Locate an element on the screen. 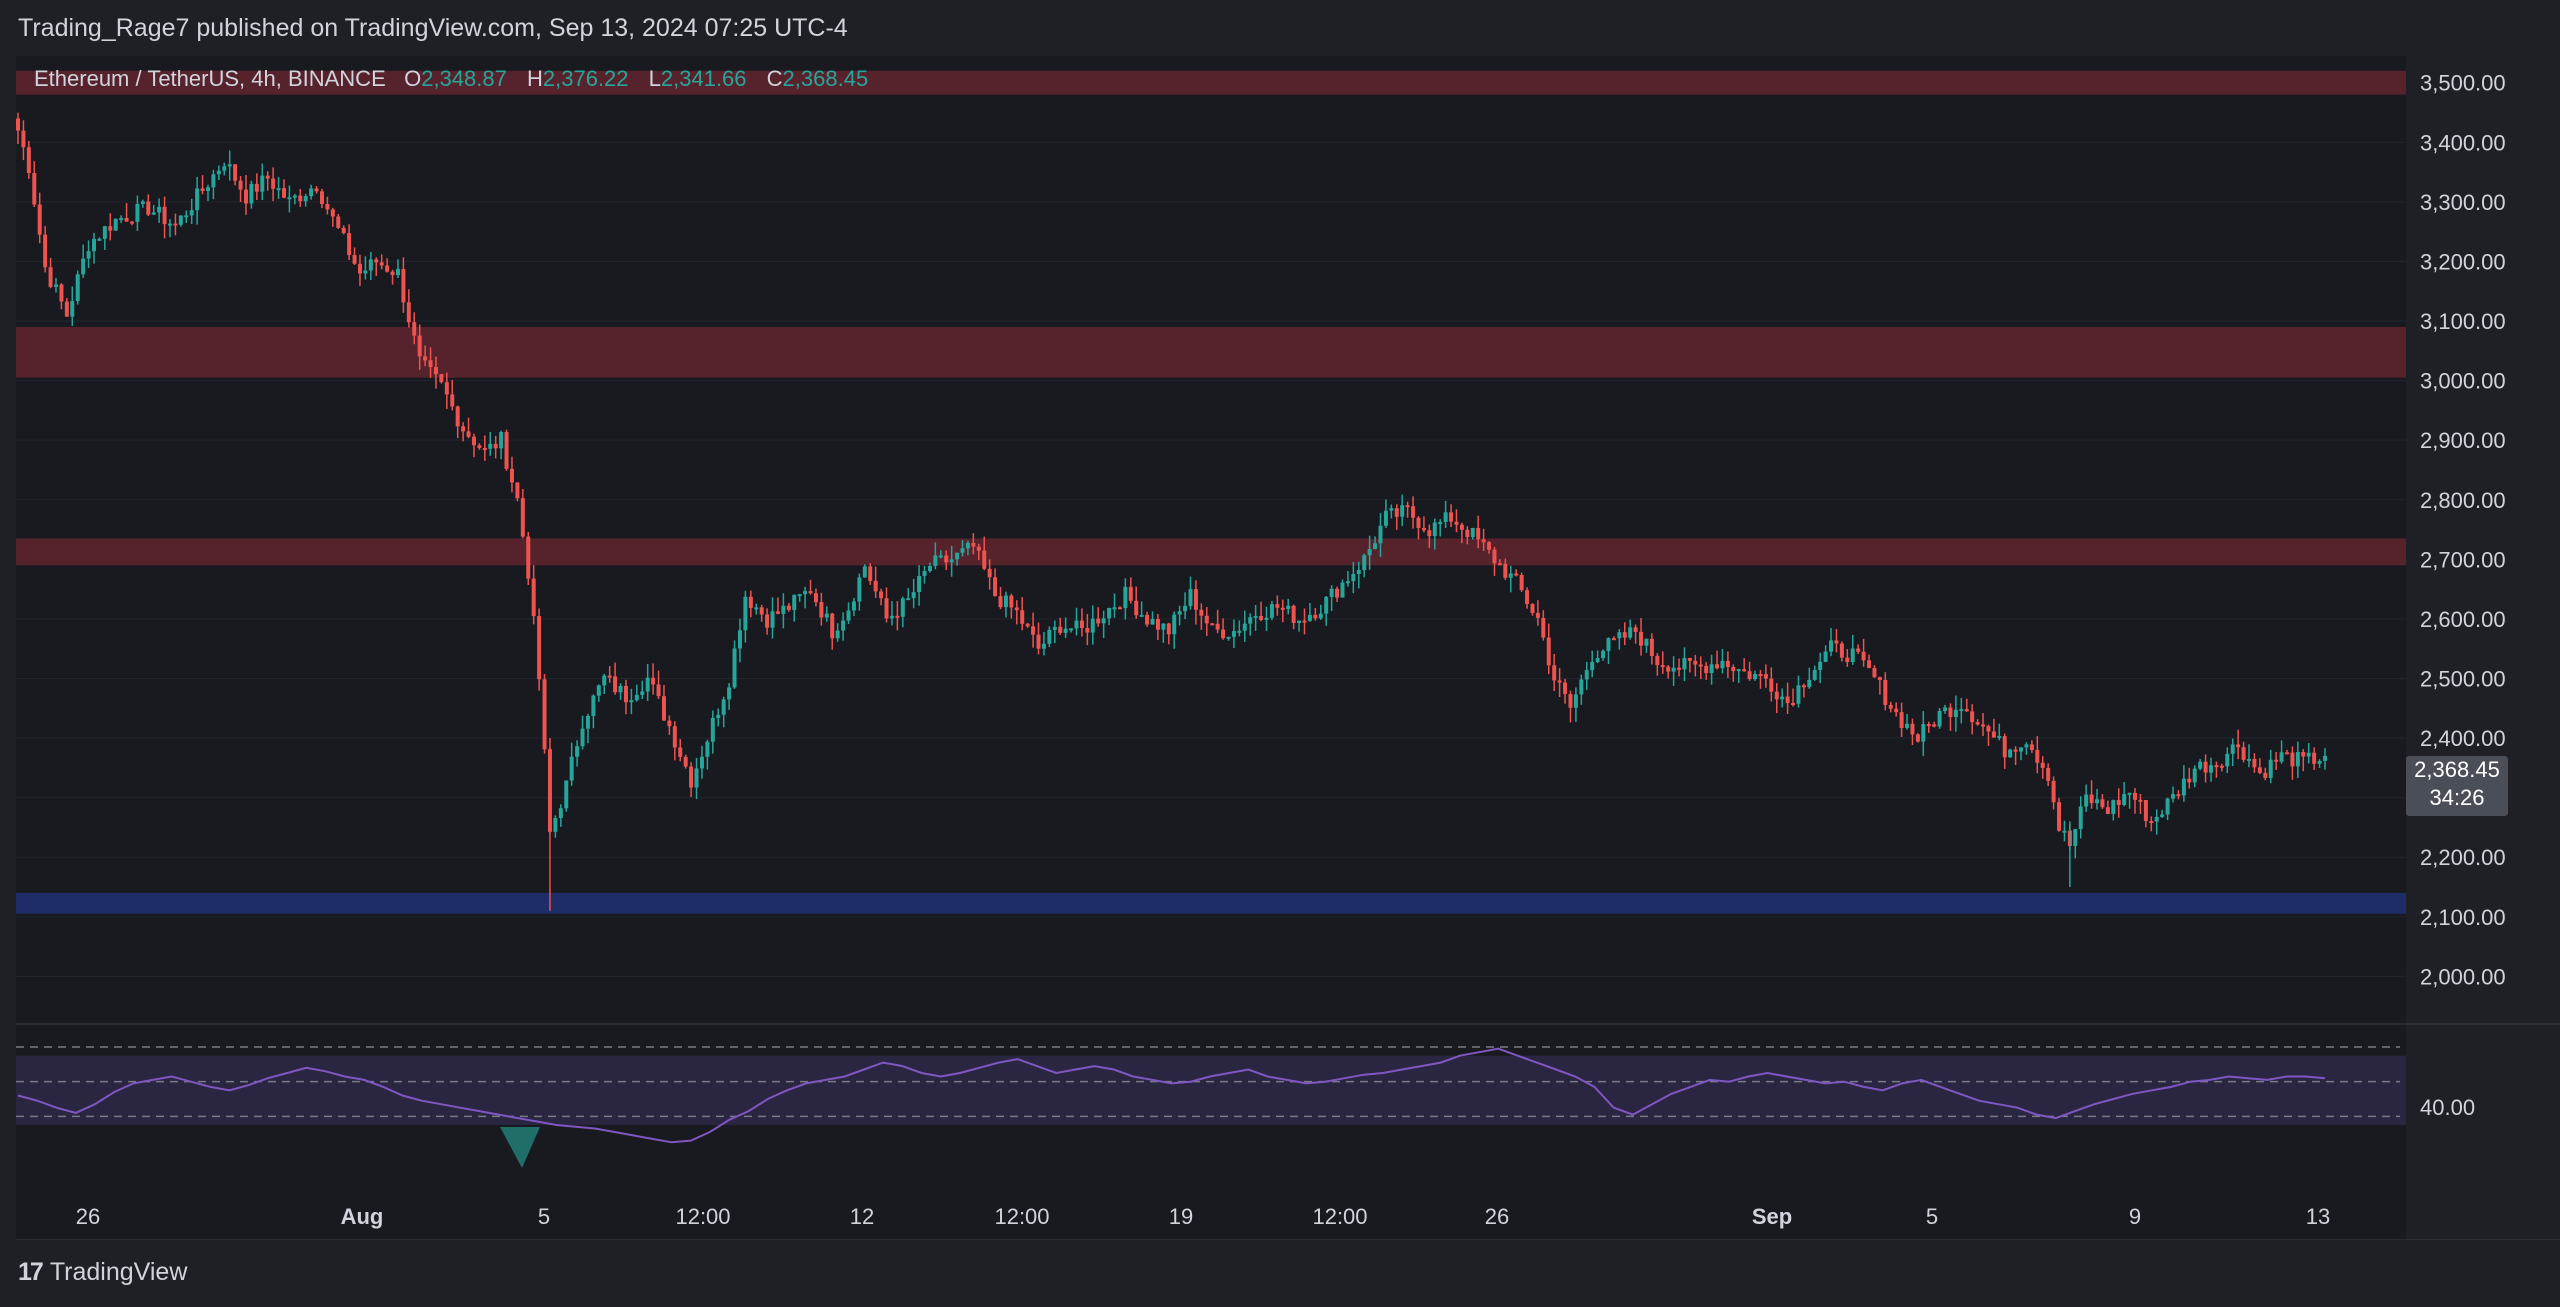 The width and height of the screenshot is (2560, 1307). price-axis-label: 2,700.00 is located at coordinates (2463, 559).